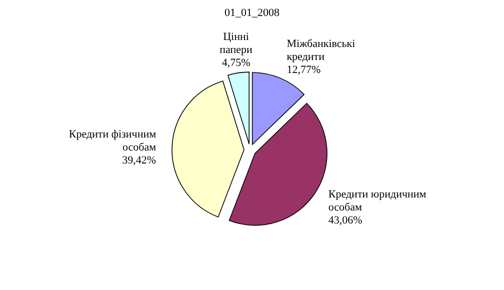 The image size is (504, 290). What do you see at coordinates (236, 43) in the screenshot?
I see `slice-label: Цінні папери` at bounding box center [236, 43].